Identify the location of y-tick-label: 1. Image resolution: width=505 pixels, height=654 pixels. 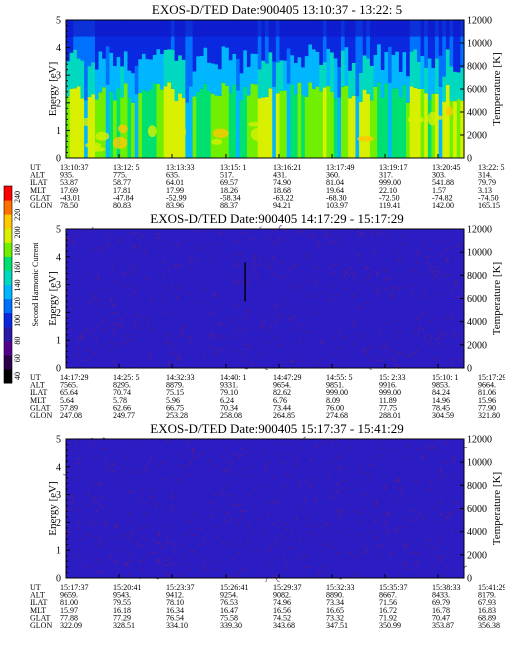
(58, 131).